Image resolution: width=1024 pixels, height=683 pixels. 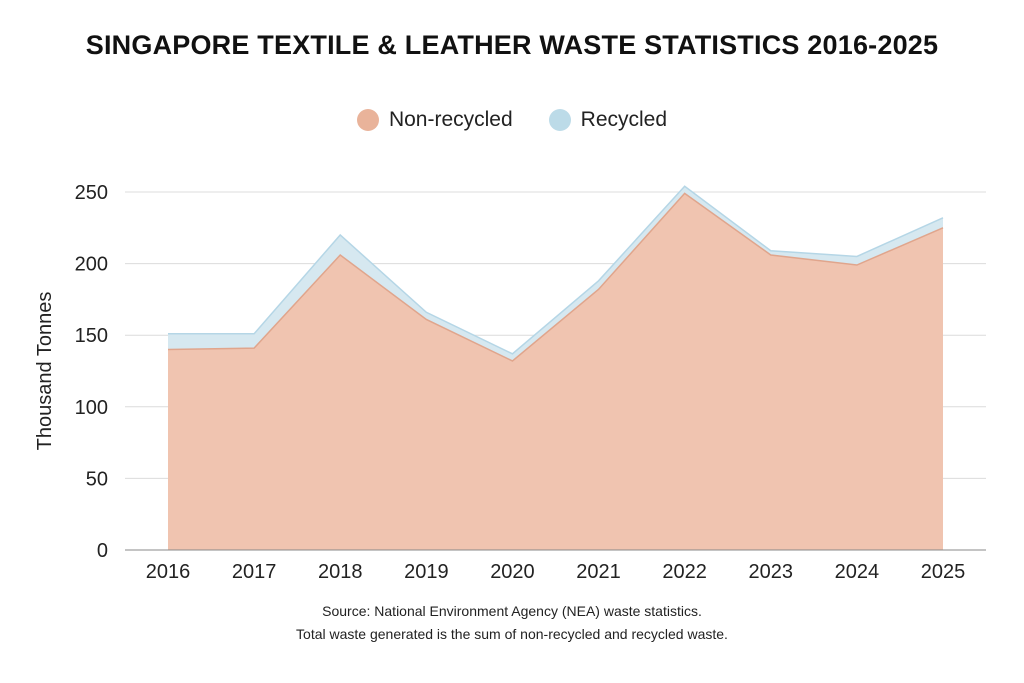 I want to click on x-tick-label-2024: 2024, so click(x=857, y=572).